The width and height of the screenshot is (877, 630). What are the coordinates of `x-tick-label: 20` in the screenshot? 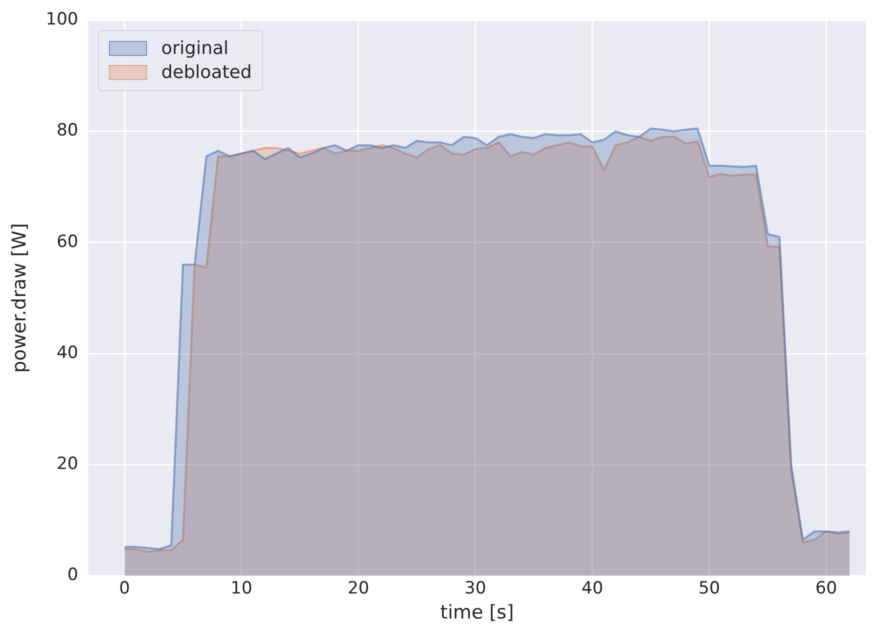 It's located at (359, 588).